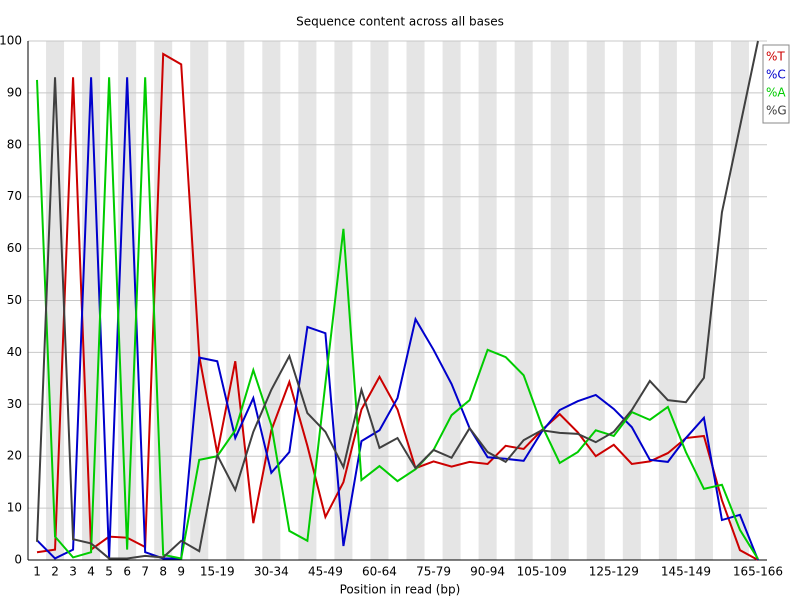 The image size is (800, 600). I want to click on x-tick-label: 90-94, so click(487, 572).